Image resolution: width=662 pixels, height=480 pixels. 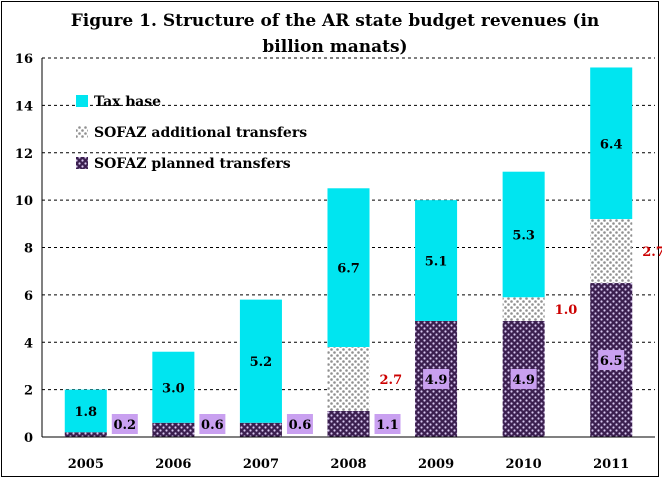 I want to click on label-tax-2007: 5.2, so click(x=261, y=362).